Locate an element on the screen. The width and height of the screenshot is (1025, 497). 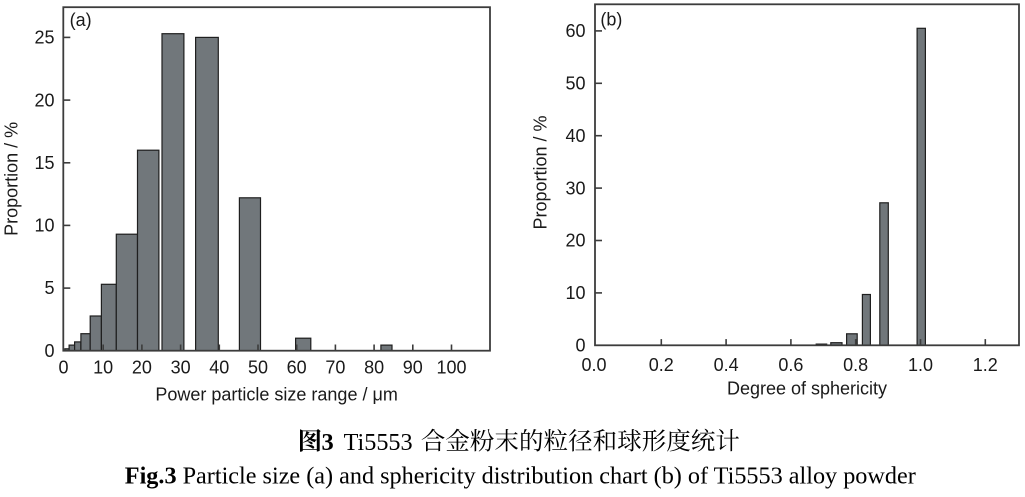
svg-text: 5 is located at coordinates (49, 288).